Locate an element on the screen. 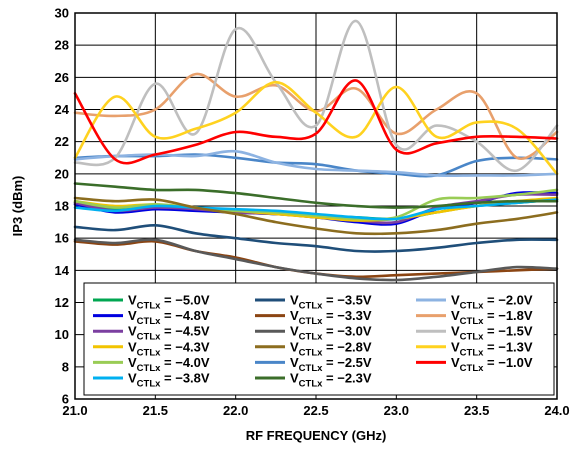  legend-entry: VCTLx = −2.0V is located at coordinates (492, 302).